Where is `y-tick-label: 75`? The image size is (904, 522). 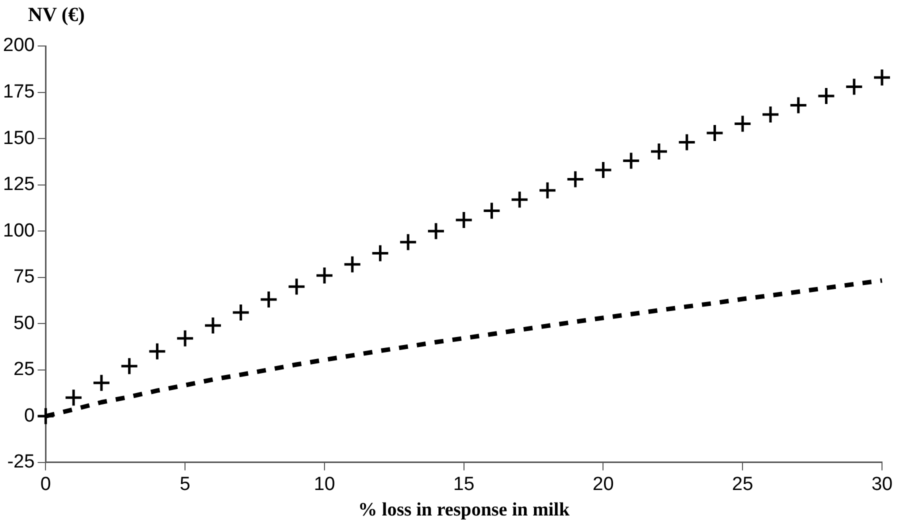 y-tick-label: 75 is located at coordinates (24, 277).